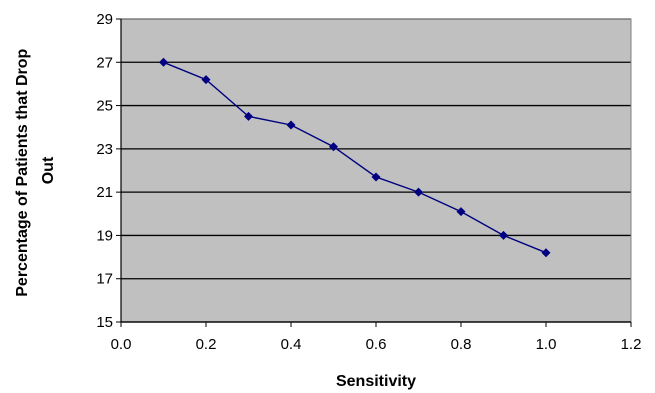 The width and height of the screenshot is (655, 393). Describe the element at coordinates (376, 381) in the screenshot. I see `x-axis-title: Sensitivity` at that location.